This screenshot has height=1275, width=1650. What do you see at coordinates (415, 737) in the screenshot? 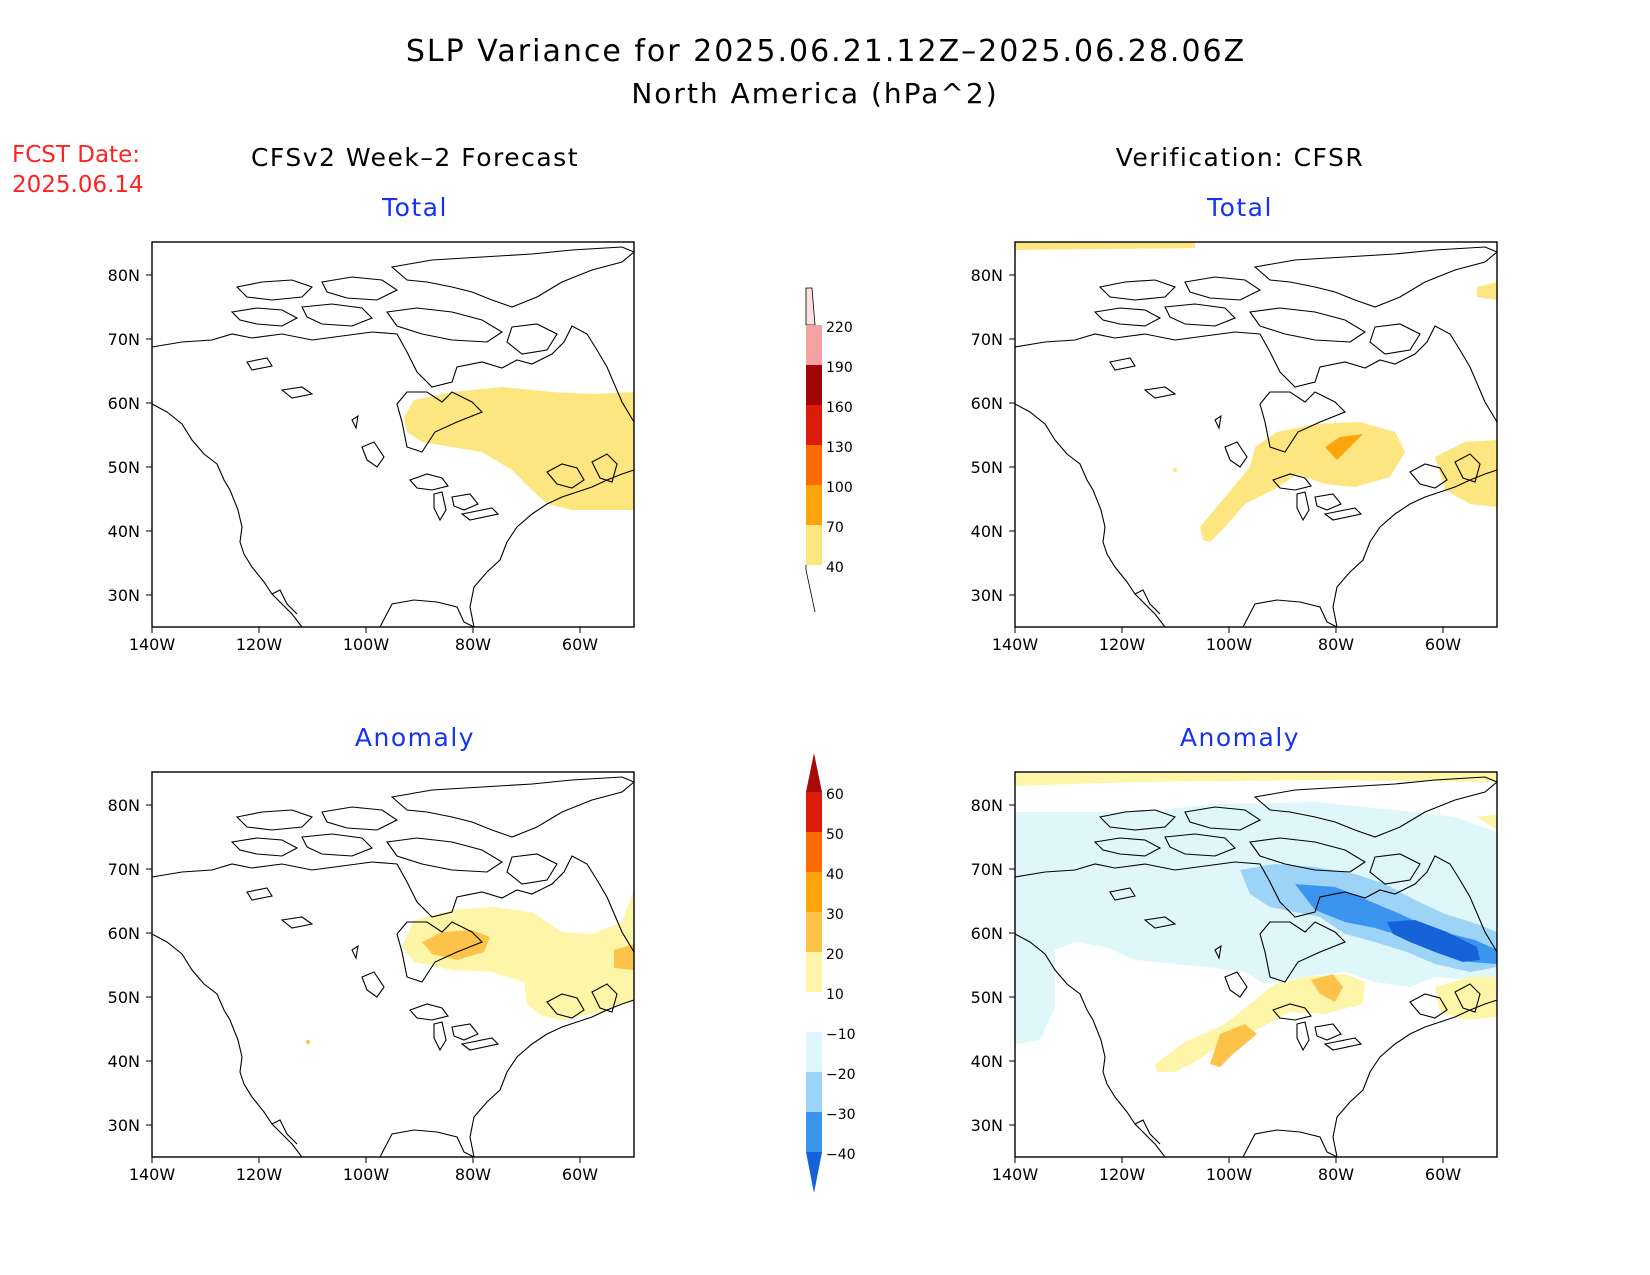
I see `panel-title-fcst-anomaly: Anomaly` at bounding box center [415, 737].